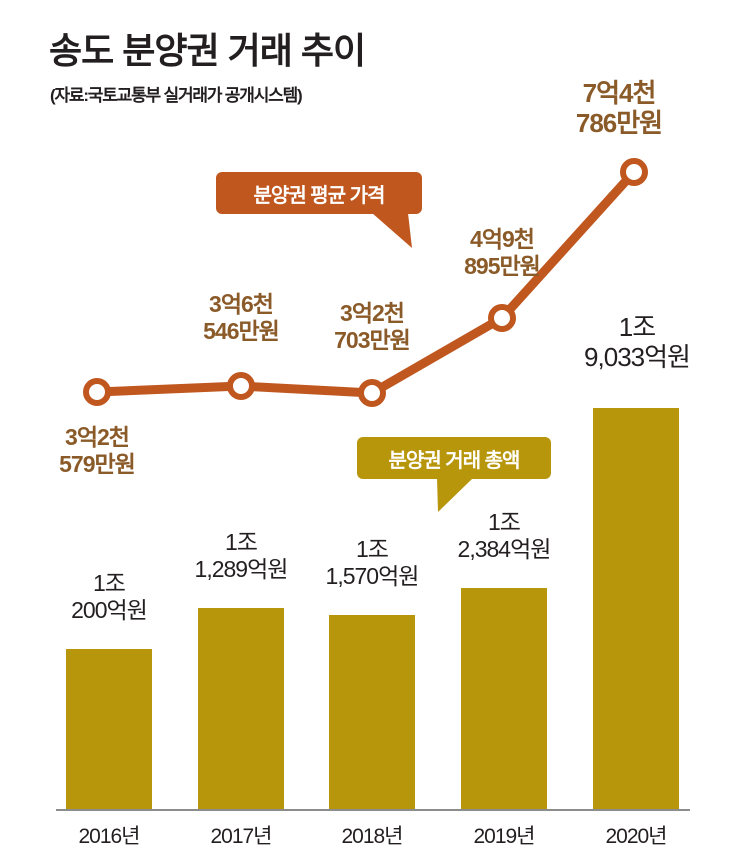  I want to click on bar-label-2016-line1: 1조, so click(109, 583).